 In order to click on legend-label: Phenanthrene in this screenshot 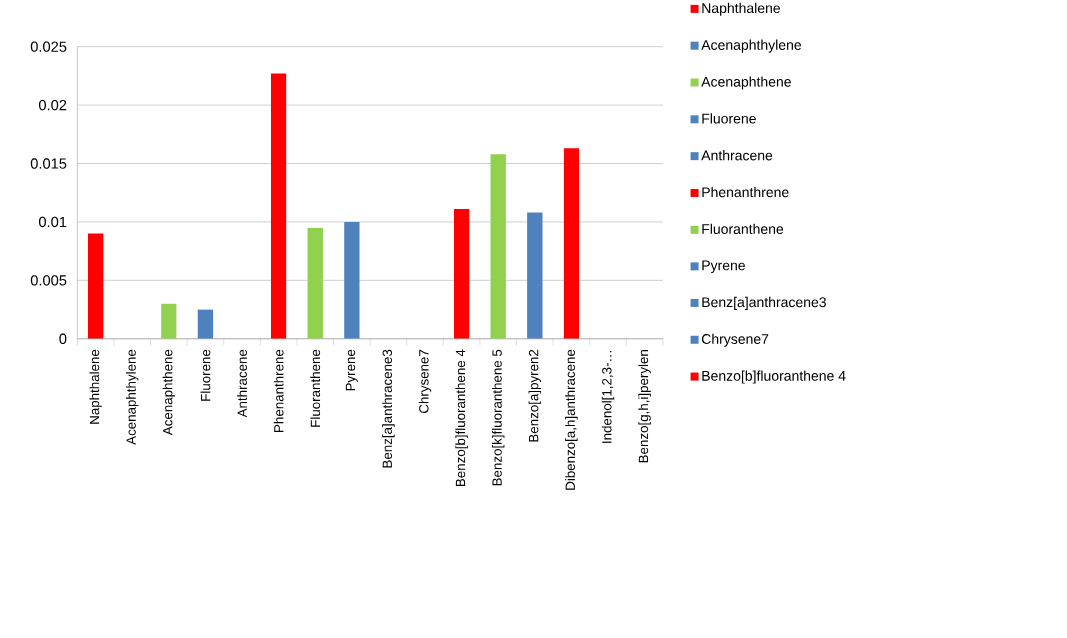, I will do `click(745, 192)`.